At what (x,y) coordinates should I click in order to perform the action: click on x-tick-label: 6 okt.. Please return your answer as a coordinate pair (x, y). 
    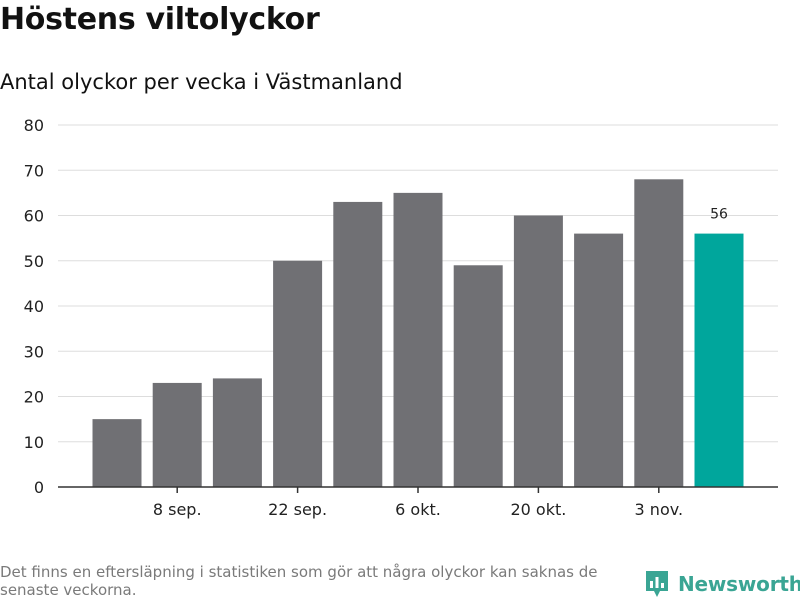
    Looking at the image, I should click on (418, 509).